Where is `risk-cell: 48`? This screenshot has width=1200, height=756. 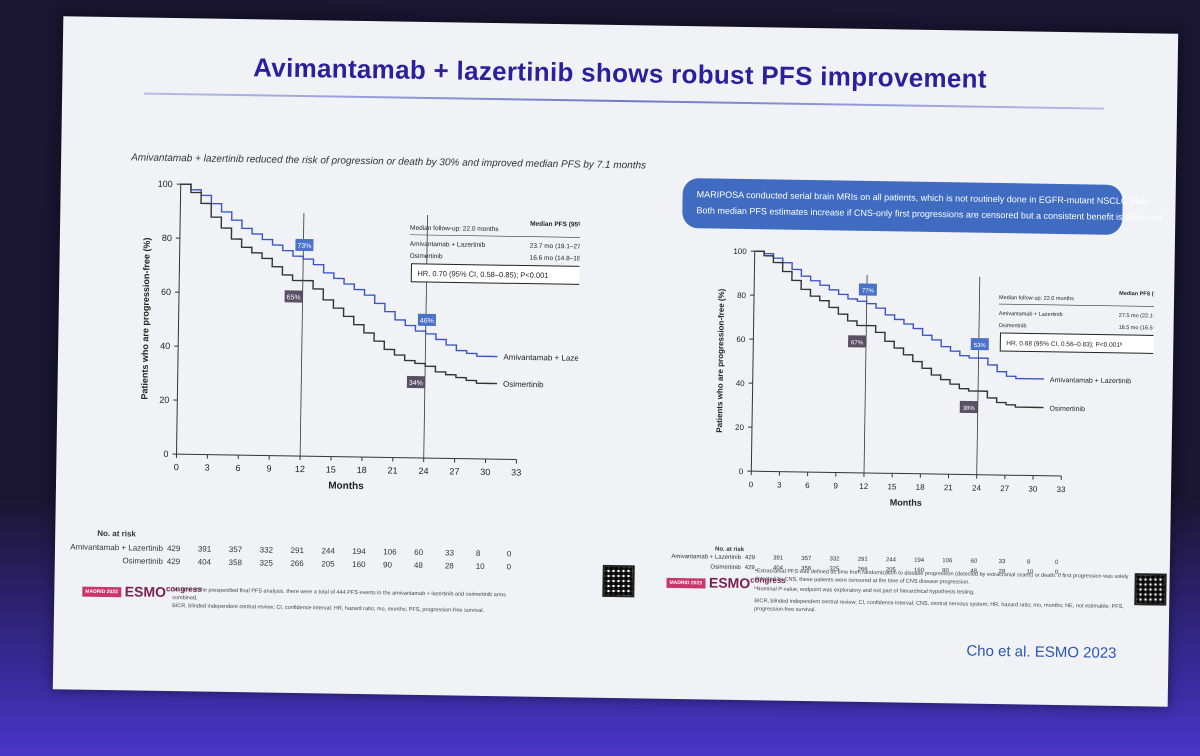 risk-cell: 48 is located at coordinates (418, 565).